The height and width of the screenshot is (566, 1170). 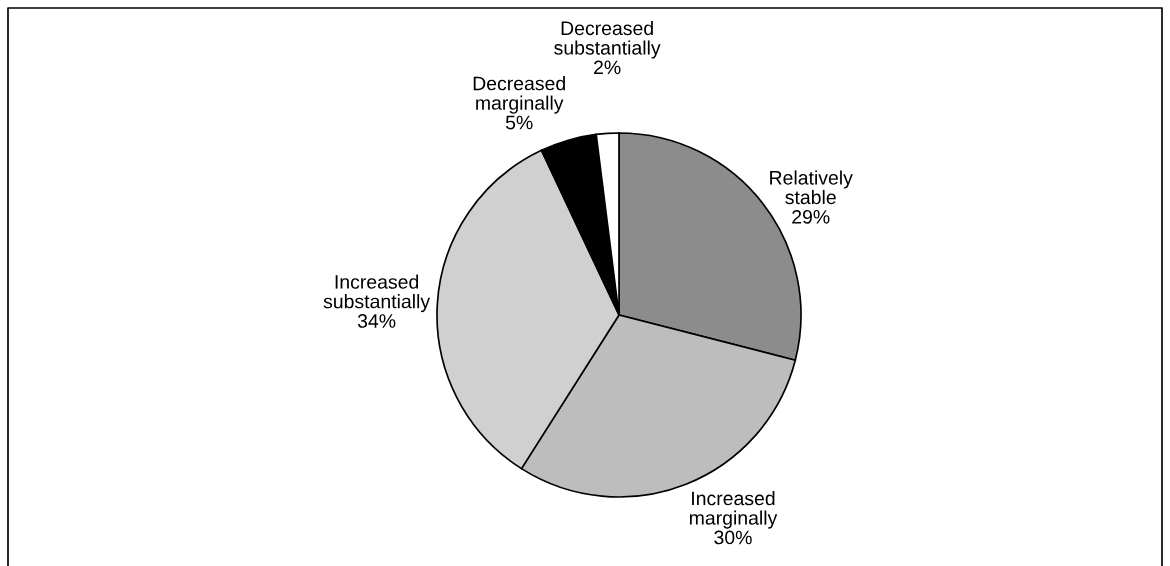 What do you see at coordinates (607, 39) in the screenshot?
I see `slice-label: Decreased substantially` at bounding box center [607, 39].